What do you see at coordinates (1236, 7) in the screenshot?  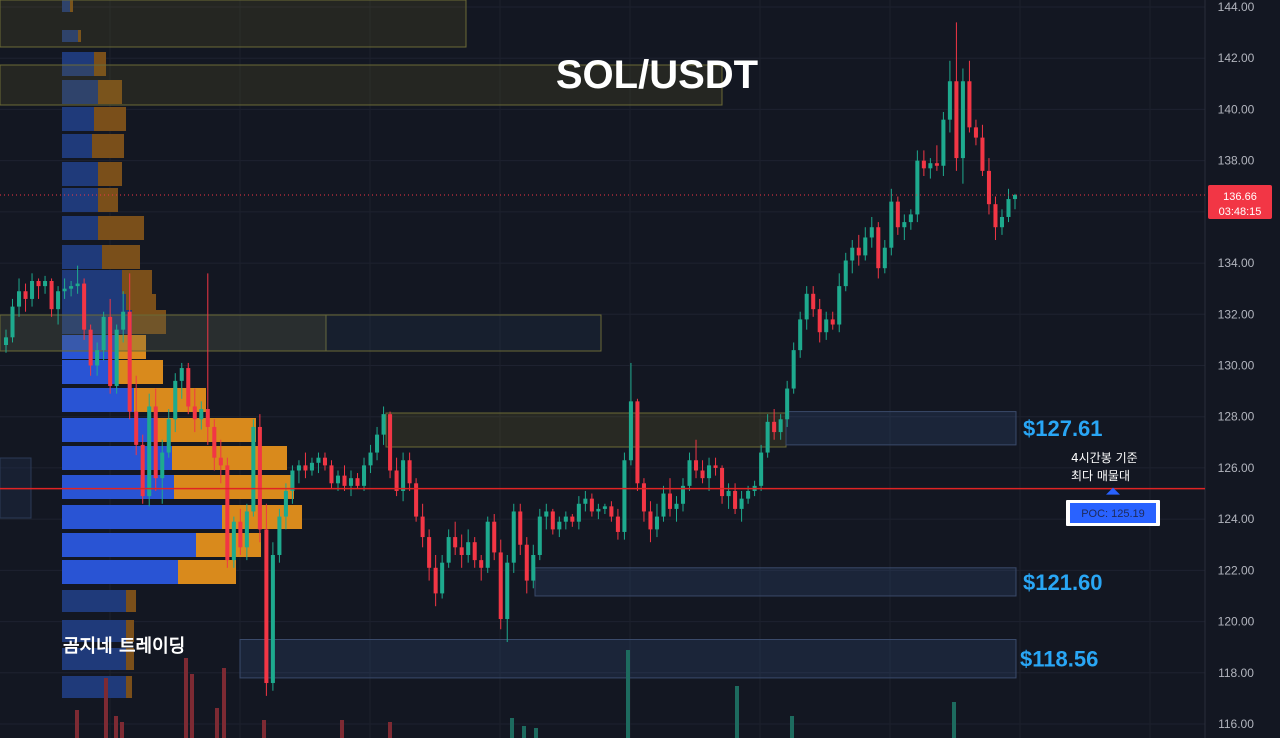 I see `y-tick-label: 144.00` at bounding box center [1236, 7].